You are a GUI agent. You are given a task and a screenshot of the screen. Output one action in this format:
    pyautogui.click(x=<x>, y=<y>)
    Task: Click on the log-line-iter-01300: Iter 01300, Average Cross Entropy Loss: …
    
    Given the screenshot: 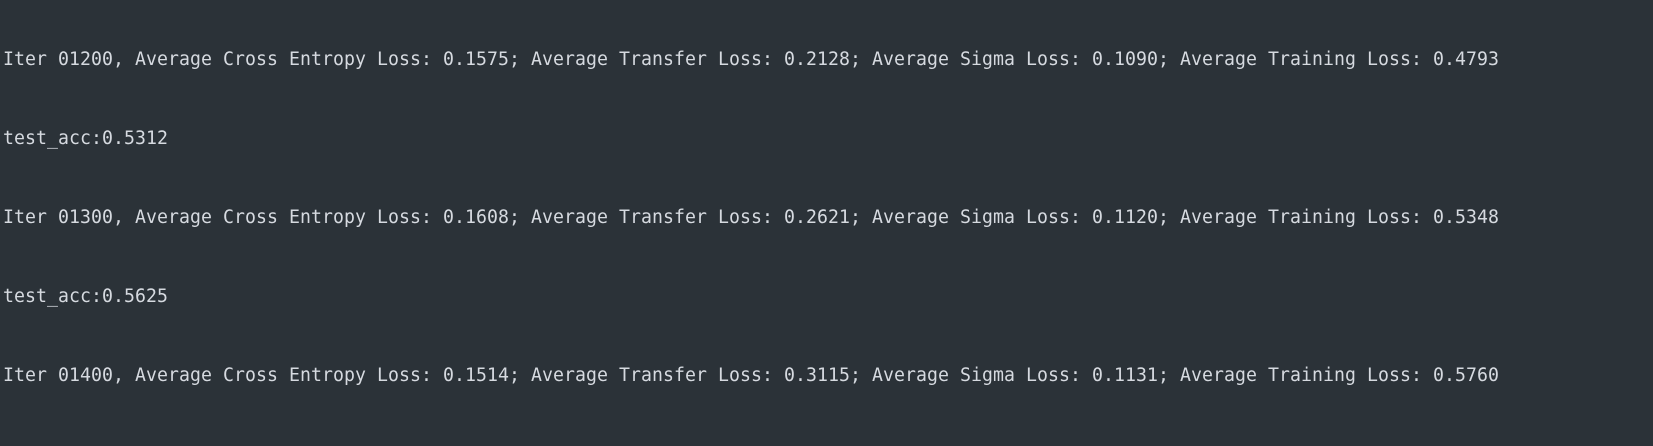 What is the action you would take?
    pyautogui.click(x=751, y=217)
    